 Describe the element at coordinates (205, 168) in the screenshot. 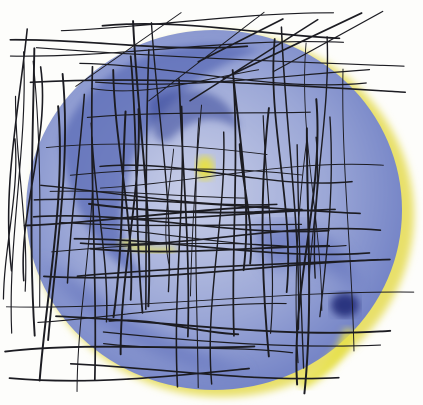

I see `yellow-spot` at that location.